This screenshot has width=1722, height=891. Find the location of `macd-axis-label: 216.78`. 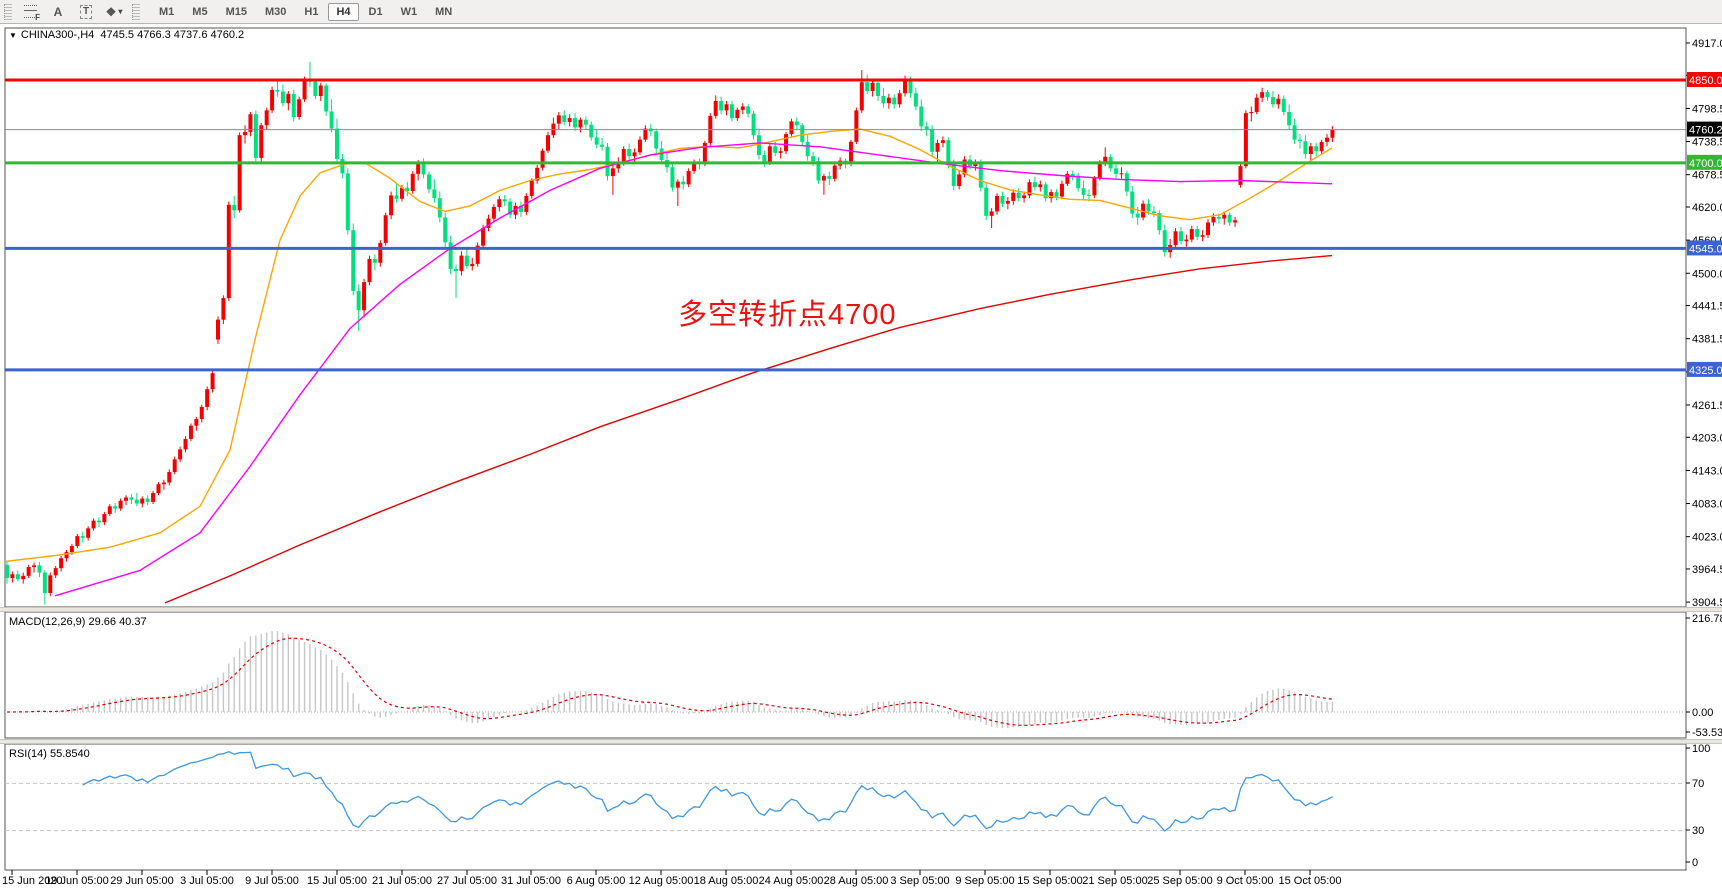

macd-axis-label: 216.78 is located at coordinates (1707, 619).